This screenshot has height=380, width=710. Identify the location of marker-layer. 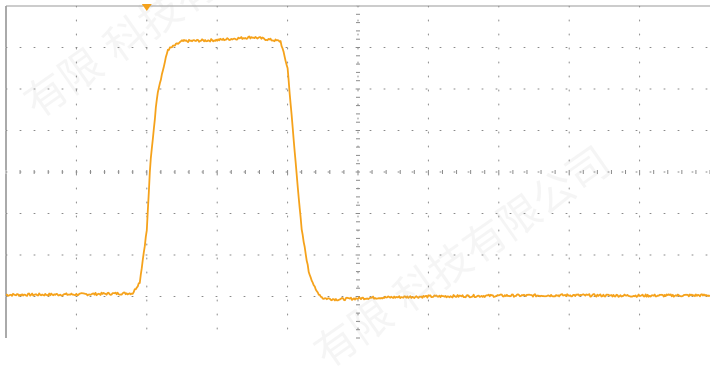
(146, 7).